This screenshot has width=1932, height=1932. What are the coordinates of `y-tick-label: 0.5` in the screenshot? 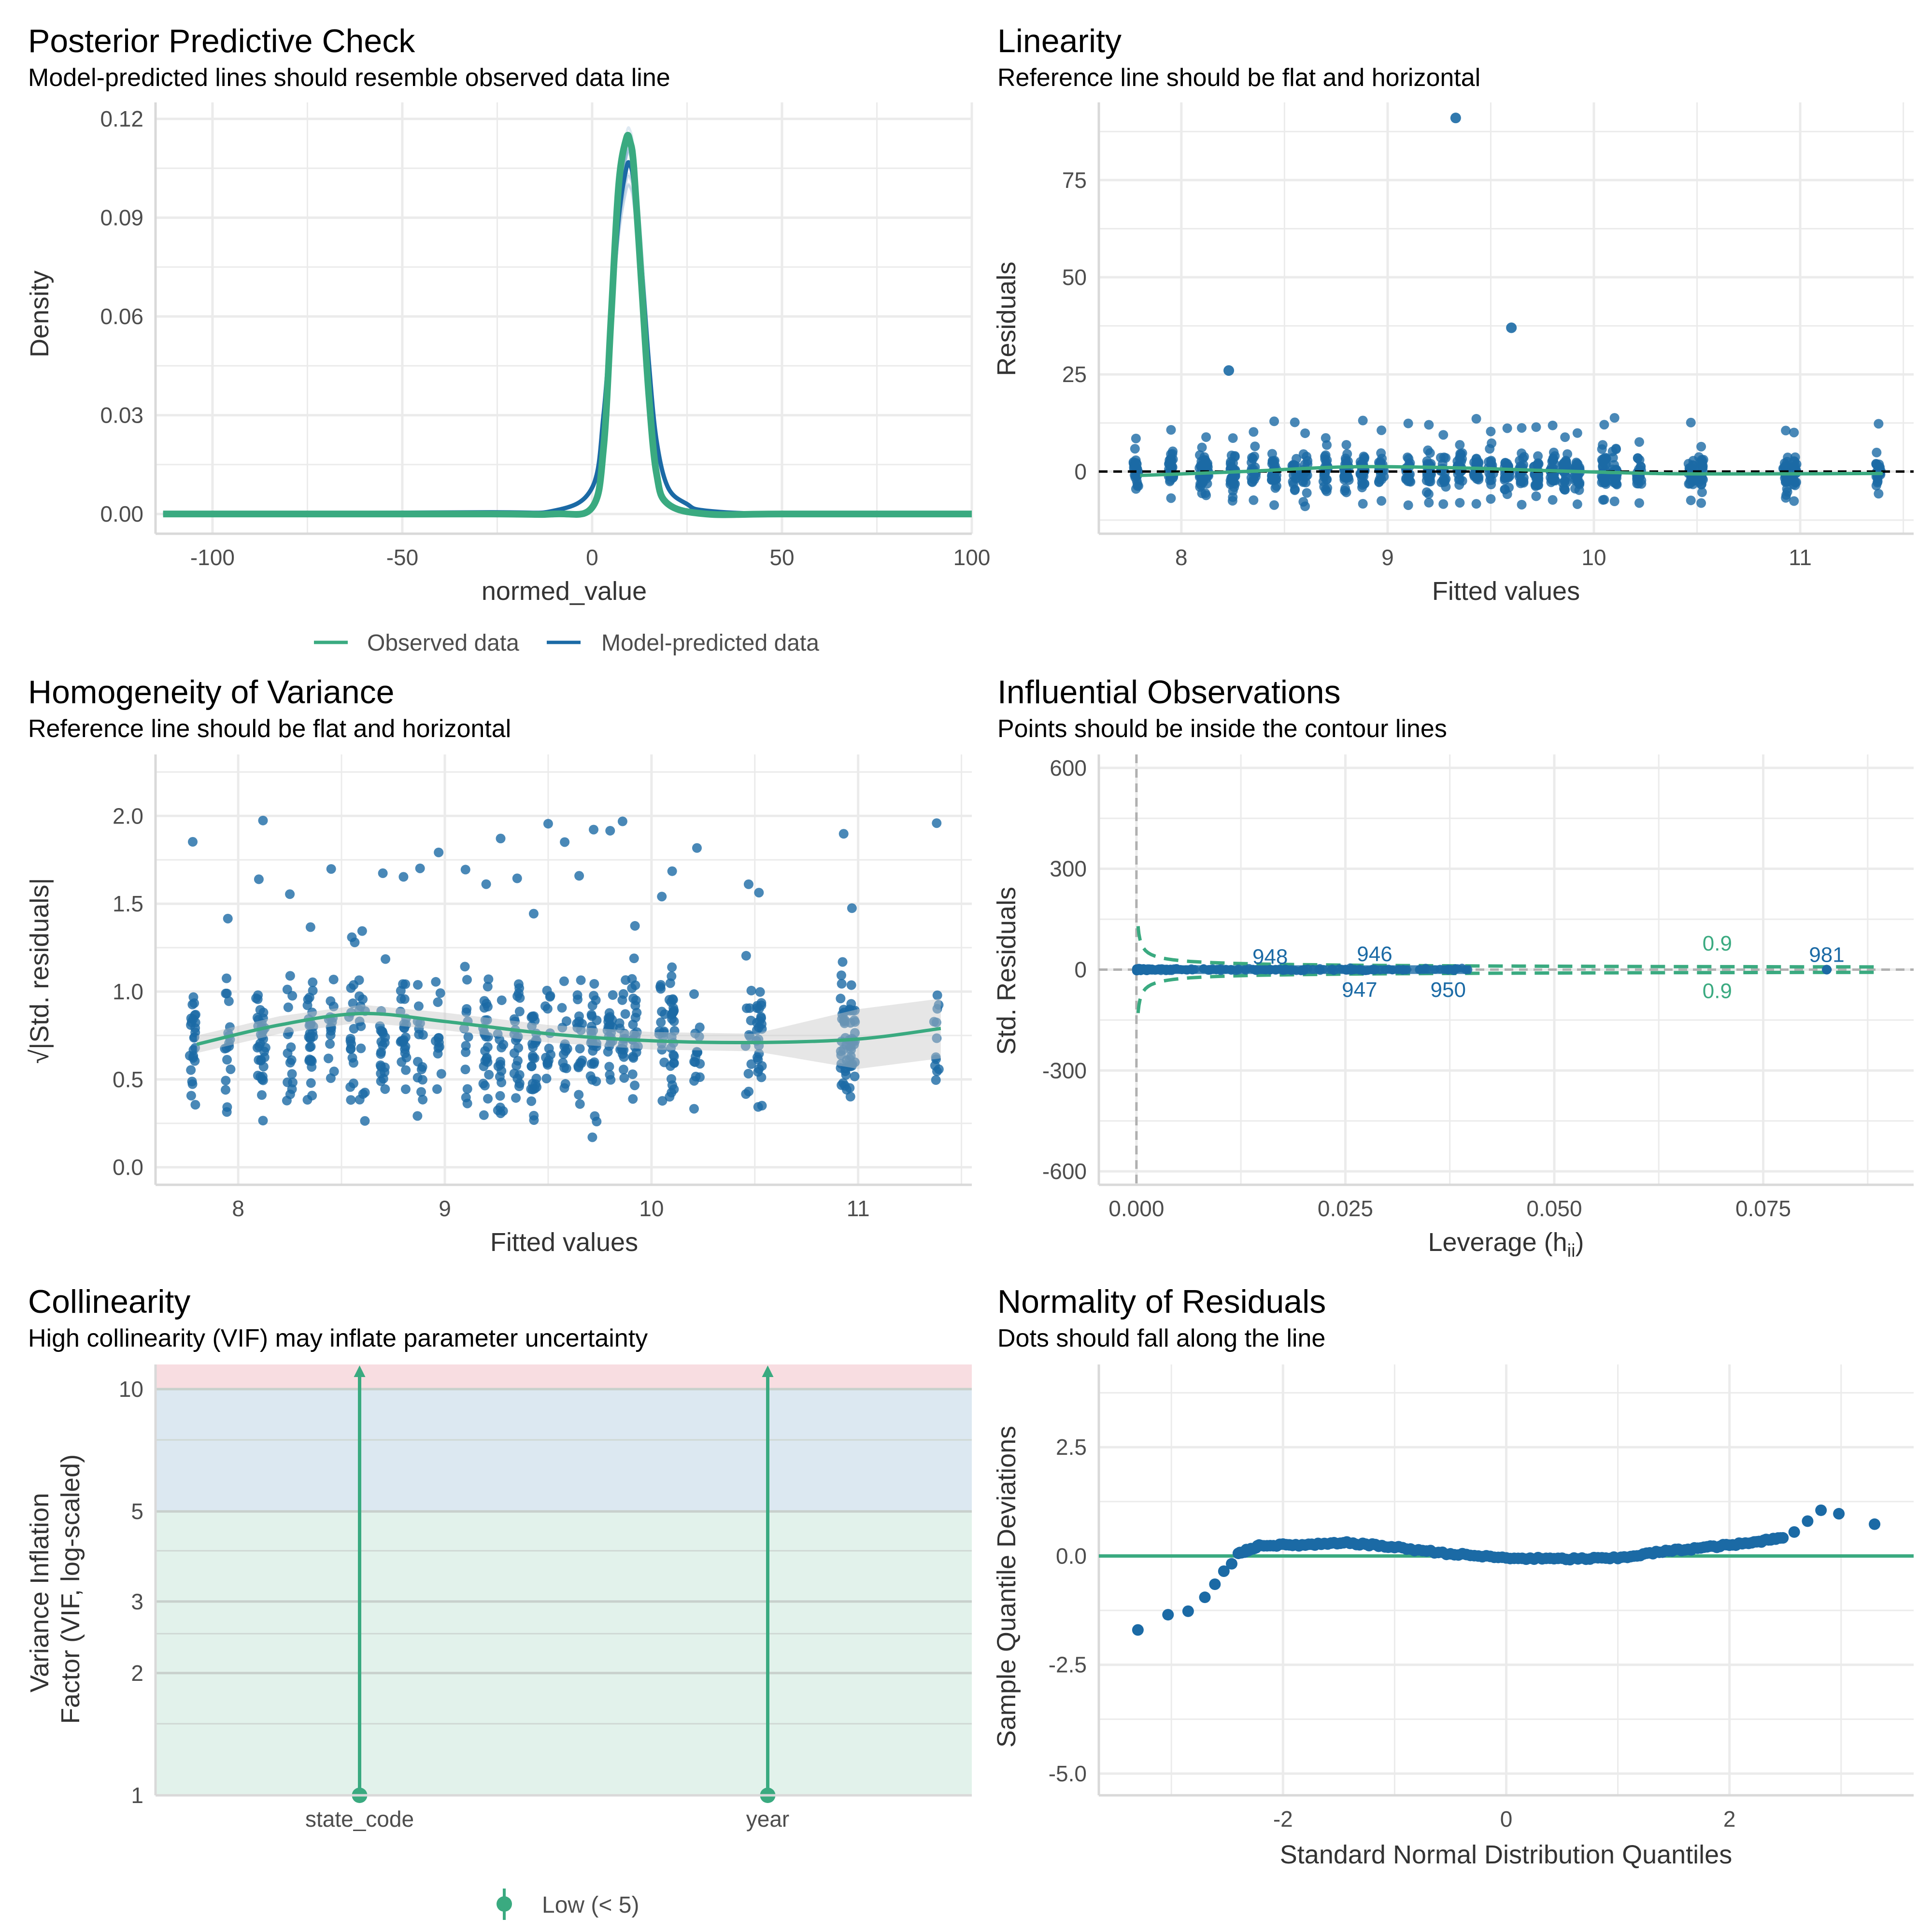 It's located at (128, 1079).